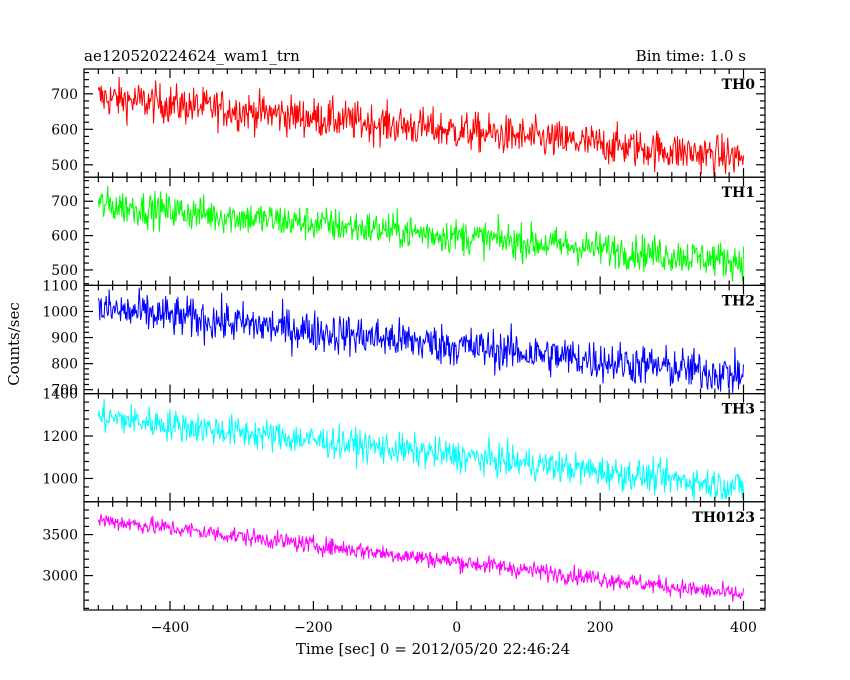  I want to click on panel-th0123: 3000 3500 TH0123, so click(404, 556).